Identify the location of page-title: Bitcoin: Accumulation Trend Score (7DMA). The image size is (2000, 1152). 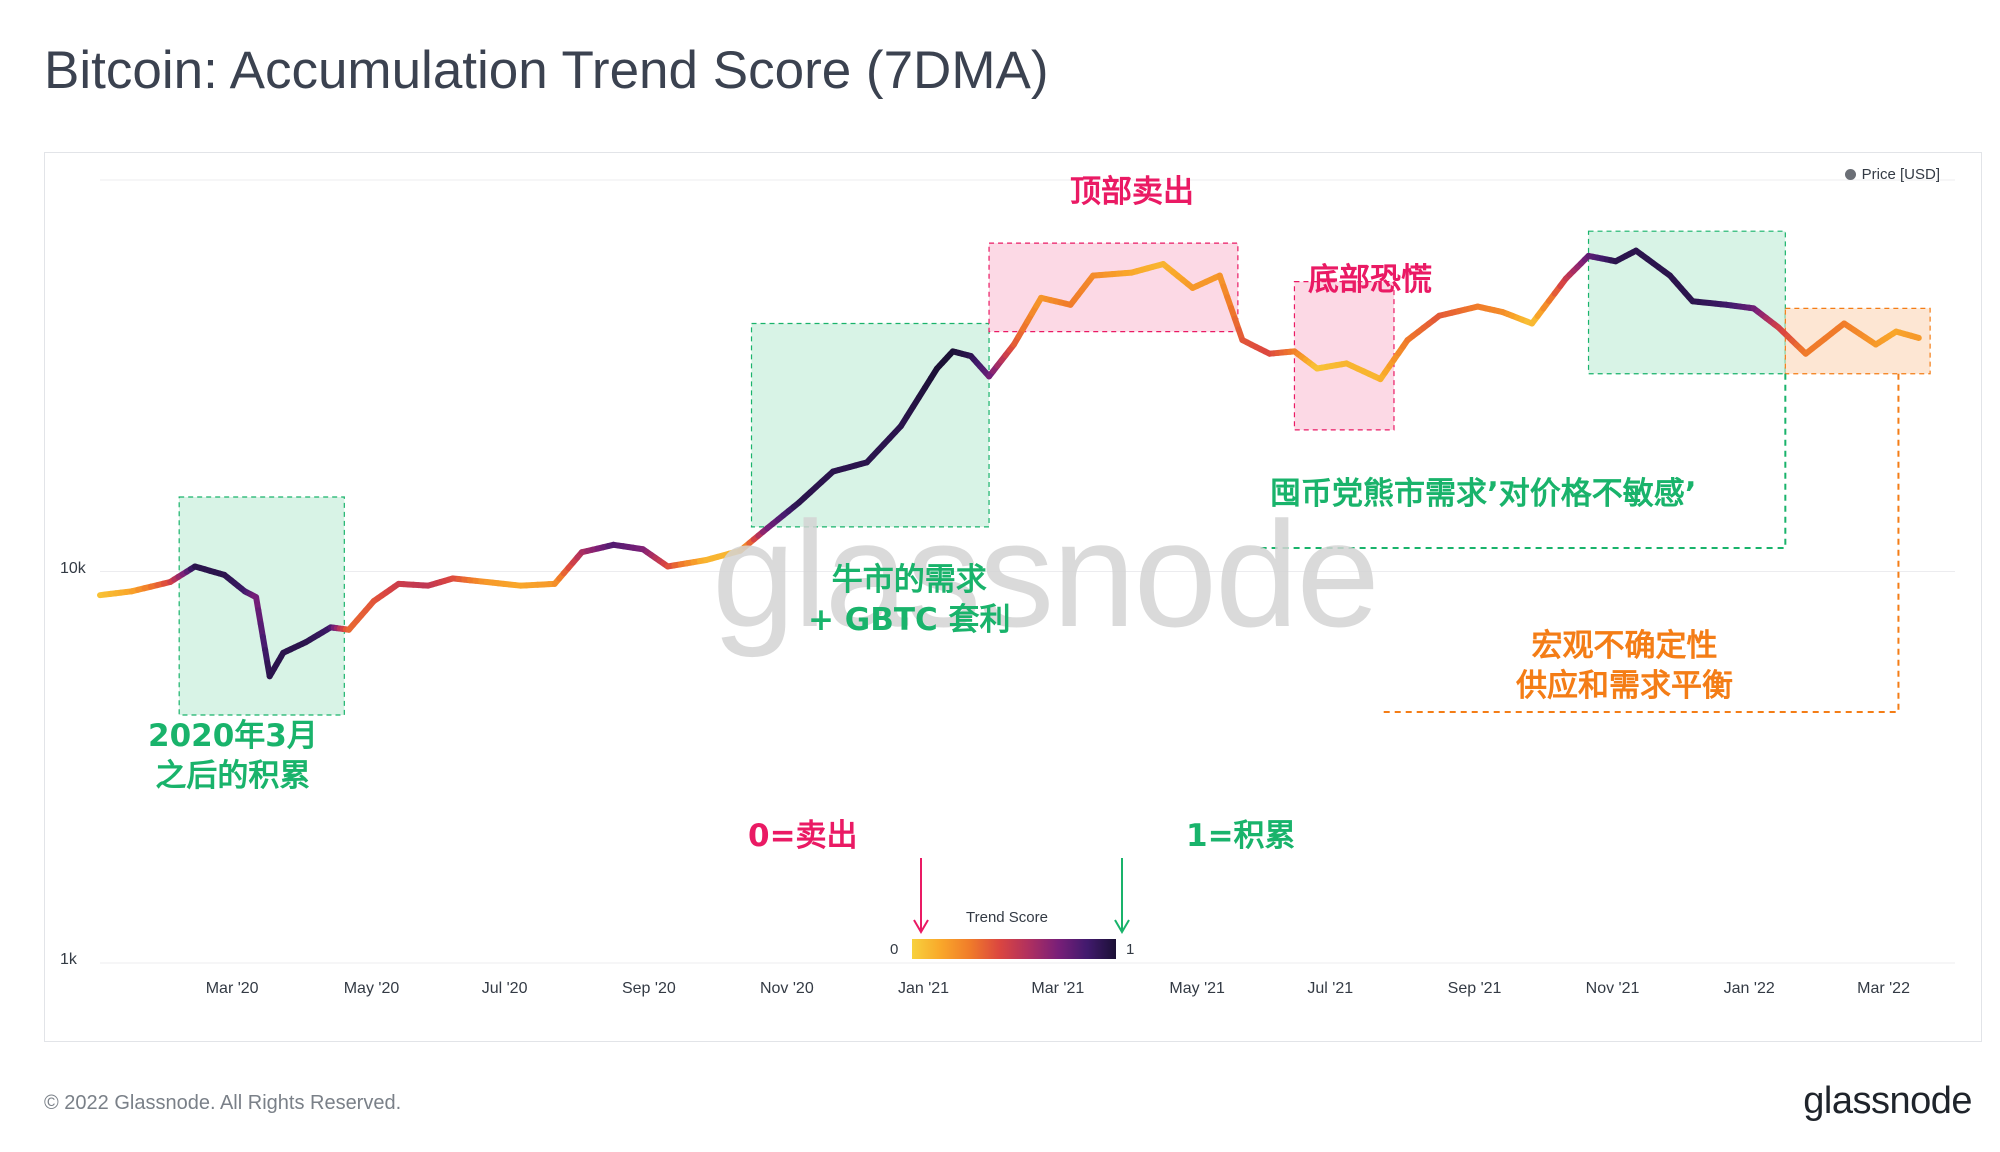
(546, 70).